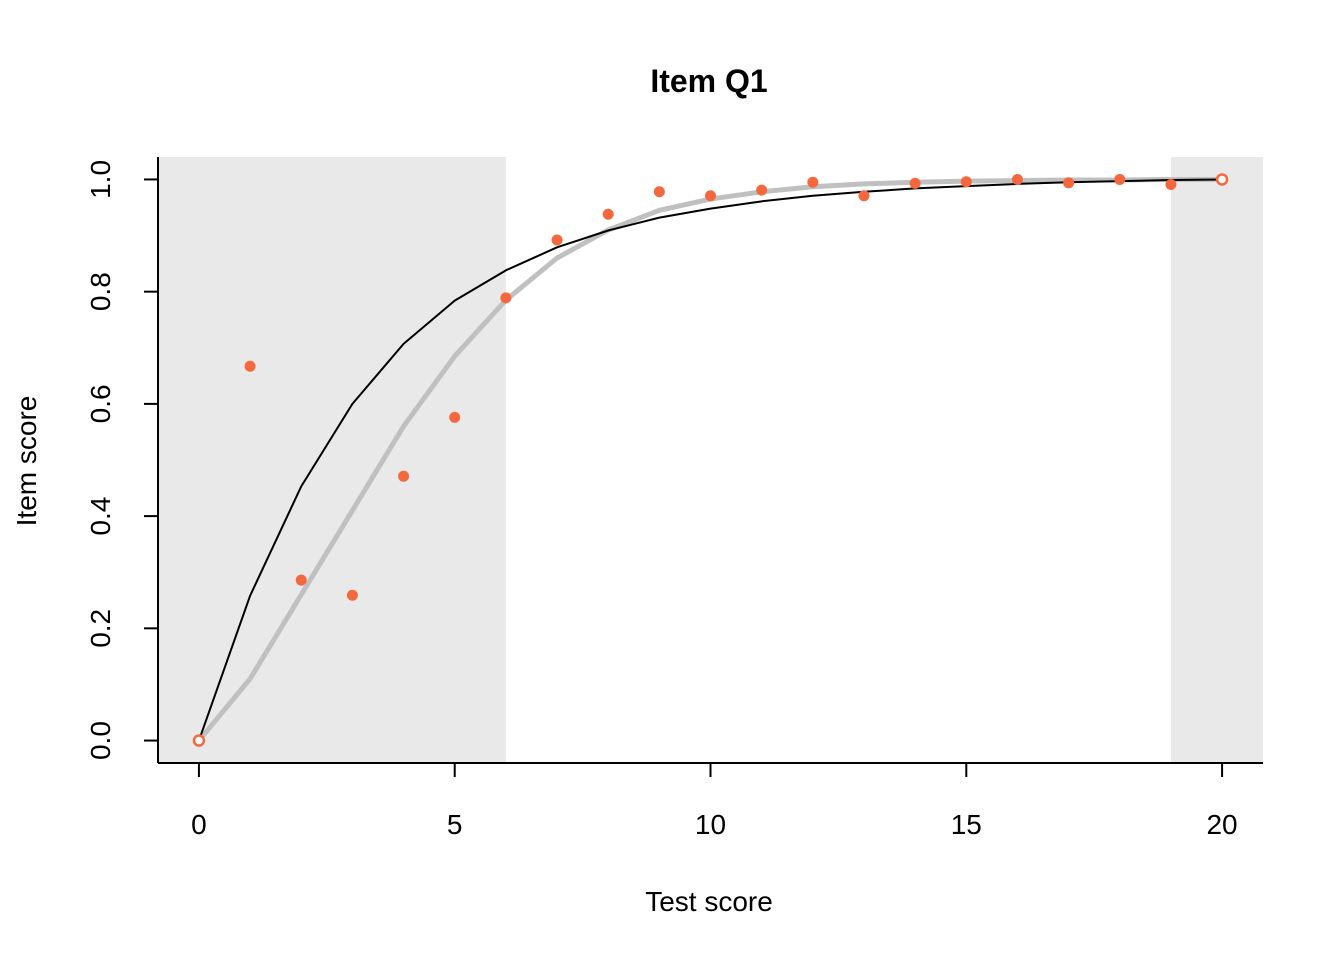 Image resolution: width=1344 pixels, height=960 pixels. Describe the element at coordinates (100, 516) in the screenshot. I see `y-tick-label: 0.4` at that location.